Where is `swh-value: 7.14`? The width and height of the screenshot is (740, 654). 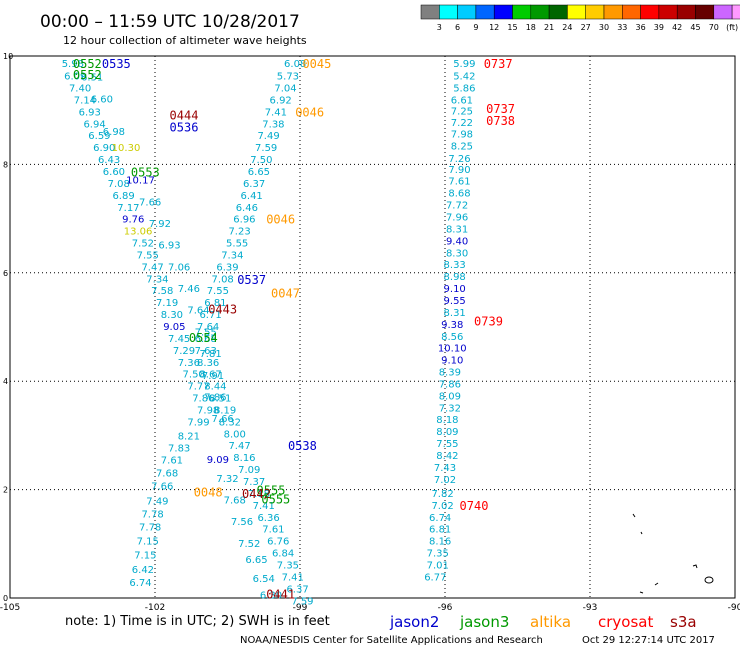 swh-value: 7.14 is located at coordinates (85, 100).